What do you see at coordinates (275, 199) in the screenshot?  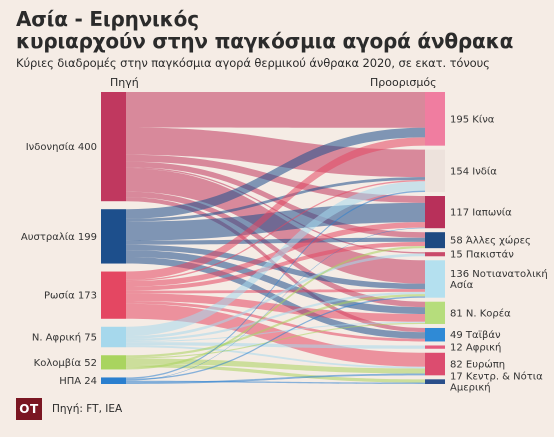 I see `flow-αυστραλία-to-ινδία` at bounding box center [275, 199].